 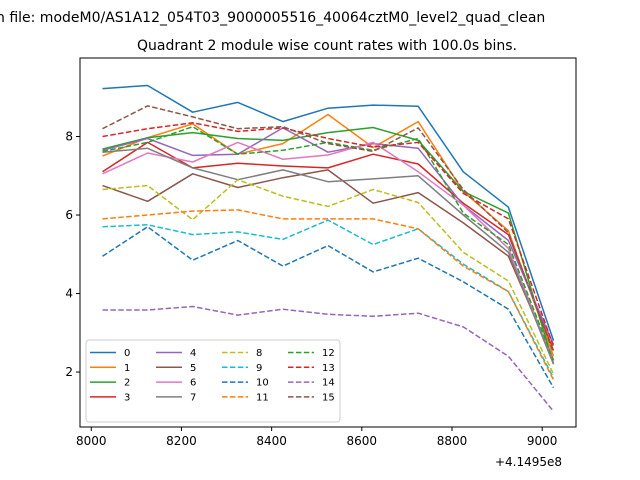 I want to click on legend-label: 6, so click(x=193, y=383).